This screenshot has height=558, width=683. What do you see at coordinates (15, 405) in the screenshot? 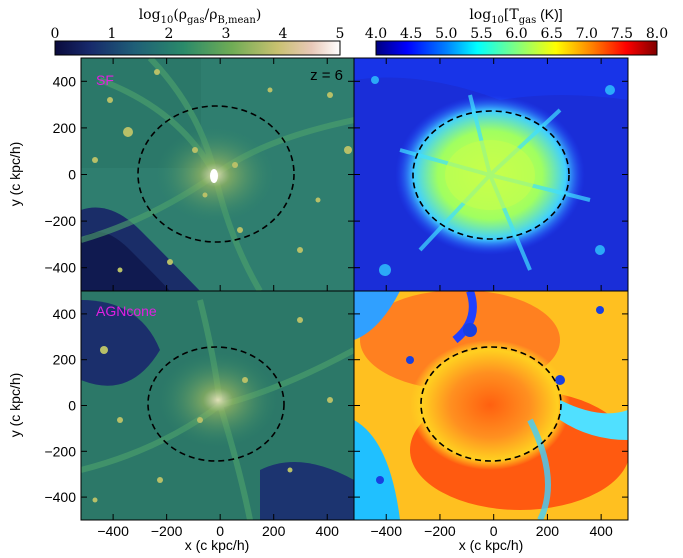
I see `y-axis-label-bottom: y (c kpc/h)` at bounding box center [15, 405].